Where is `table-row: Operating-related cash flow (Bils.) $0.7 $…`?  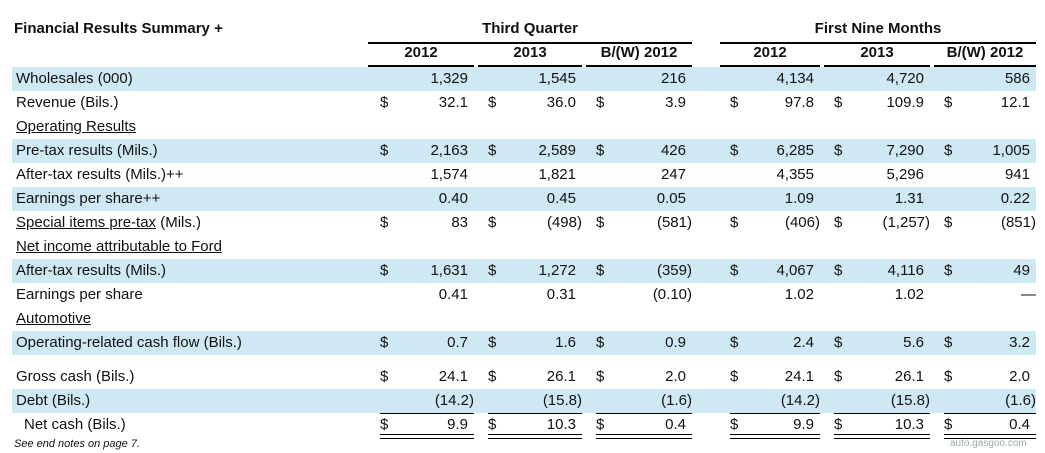 table-row: Operating-related cash flow (Bils.) $0.7 $… is located at coordinates (522, 343).